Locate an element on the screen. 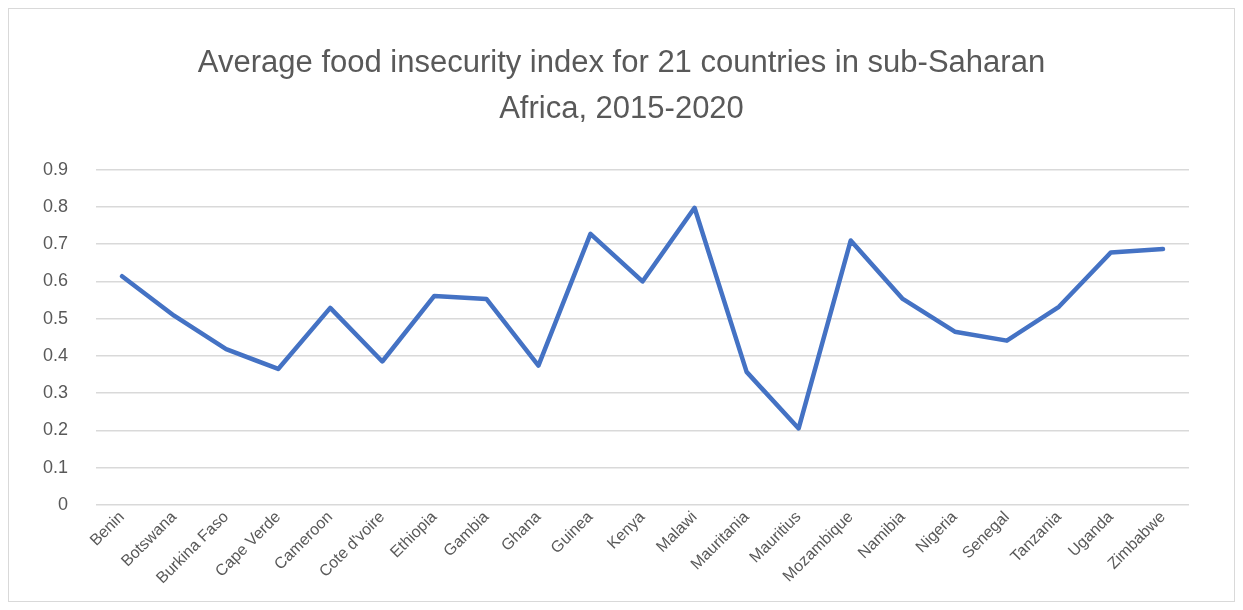 This screenshot has height=610, width=1243. y-tick-label: 0.3 is located at coordinates (55, 392).